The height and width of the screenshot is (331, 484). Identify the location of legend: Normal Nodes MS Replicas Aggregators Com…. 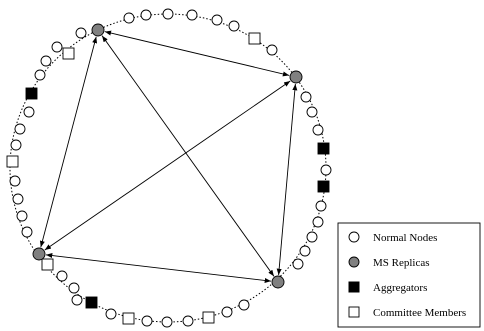
(409, 275).